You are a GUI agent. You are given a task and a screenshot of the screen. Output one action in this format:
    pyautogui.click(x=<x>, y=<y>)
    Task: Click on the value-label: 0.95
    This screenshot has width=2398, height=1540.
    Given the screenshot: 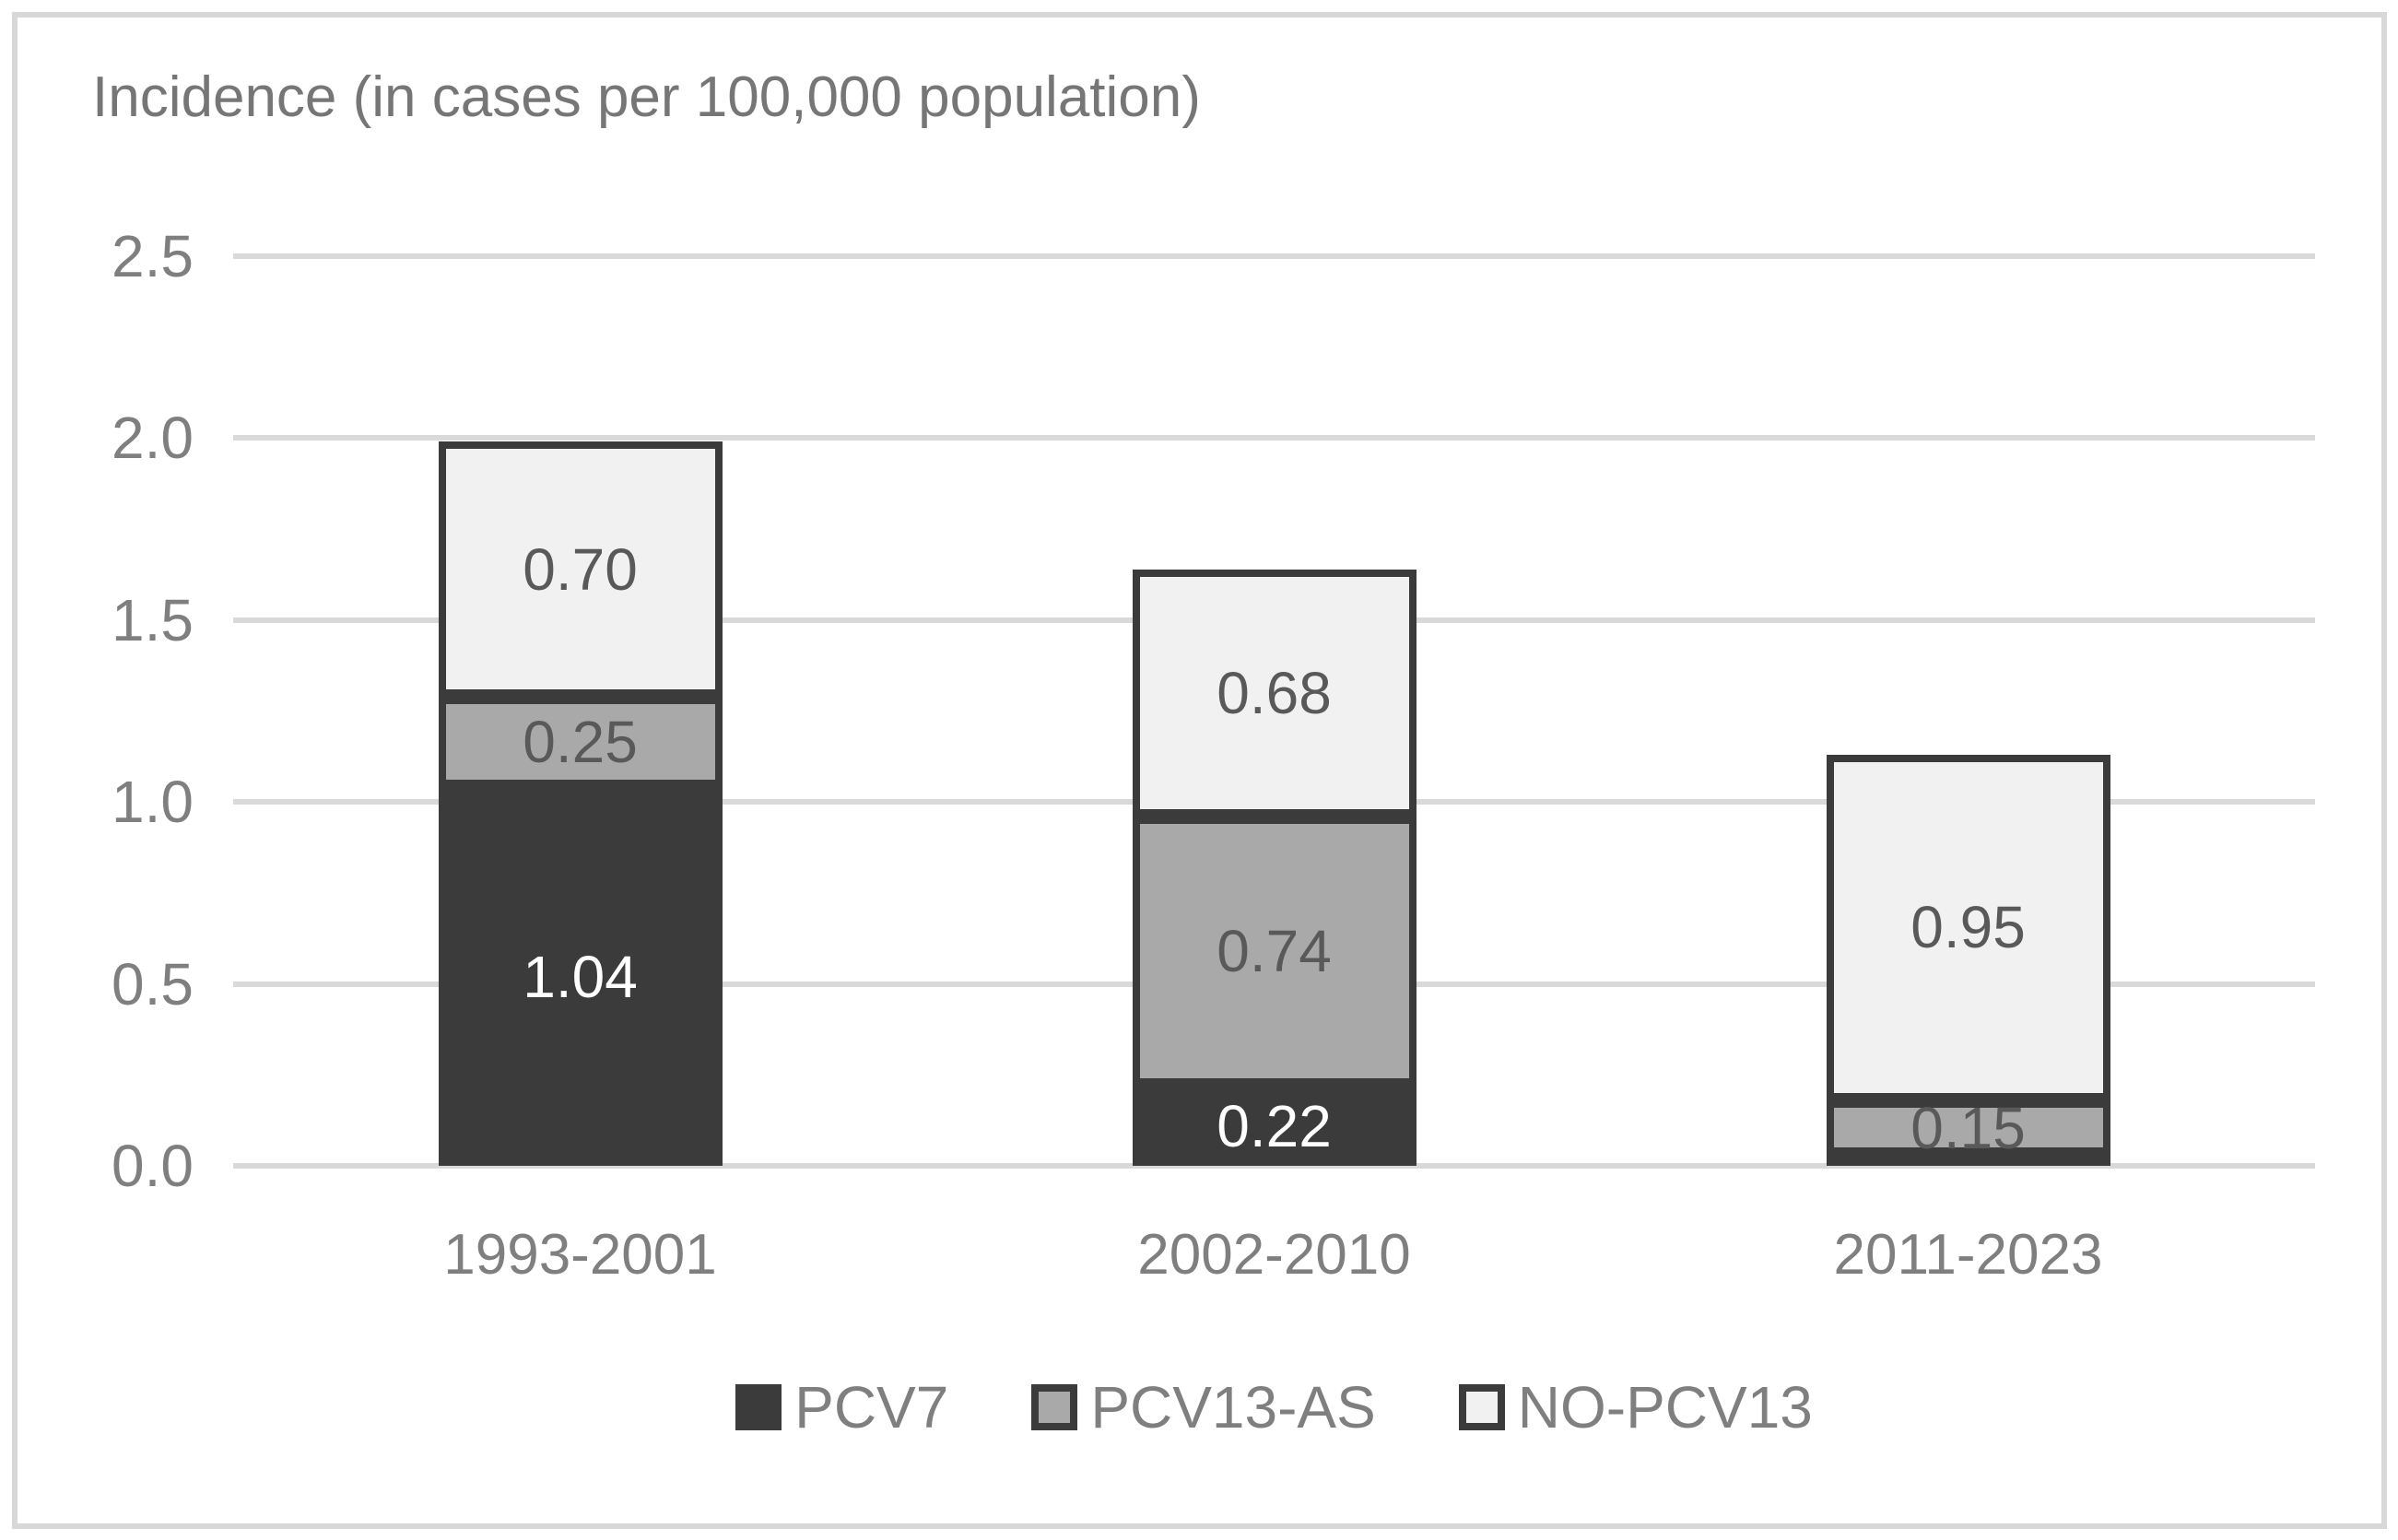 What is the action you would take?
    pyautogui.click(x=1968, y=927)
    